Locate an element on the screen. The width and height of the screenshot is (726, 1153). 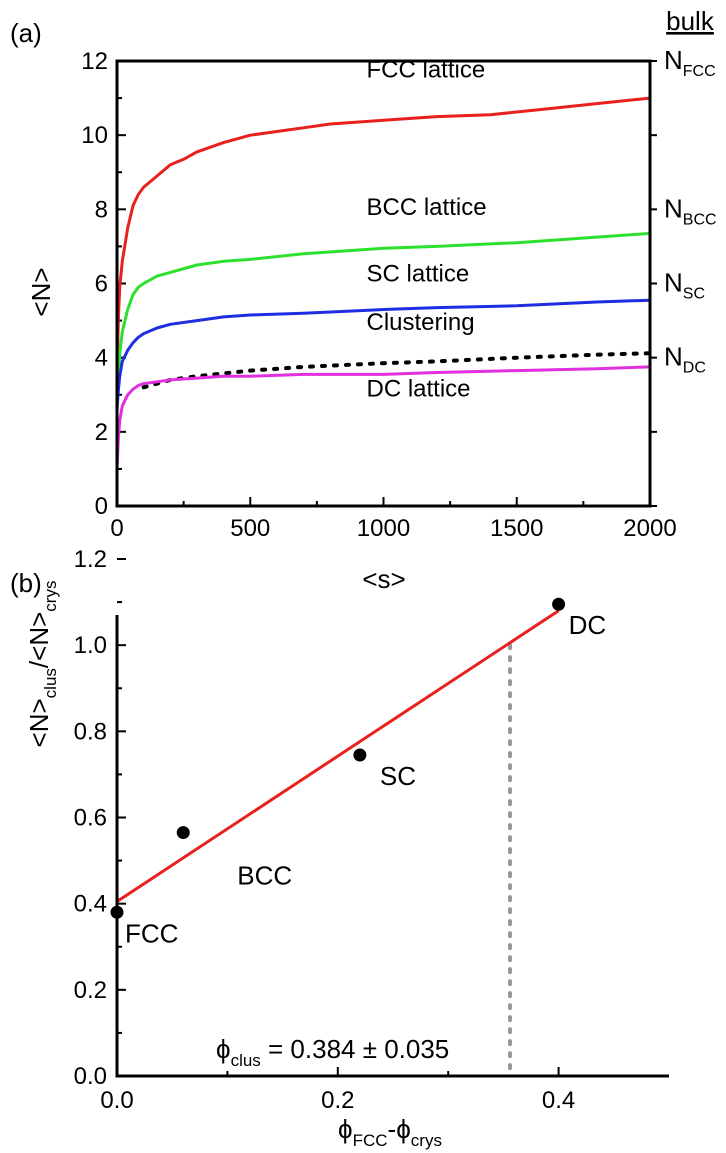
y-tick-label: 0.4 is located at coordinates (90, 904).